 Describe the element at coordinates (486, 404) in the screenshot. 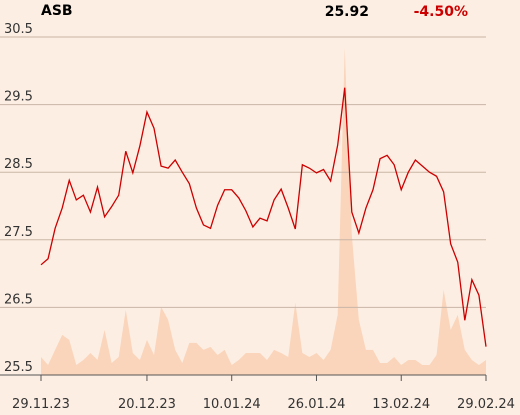

I see `x-tick-label: 29.02.24` at that location.